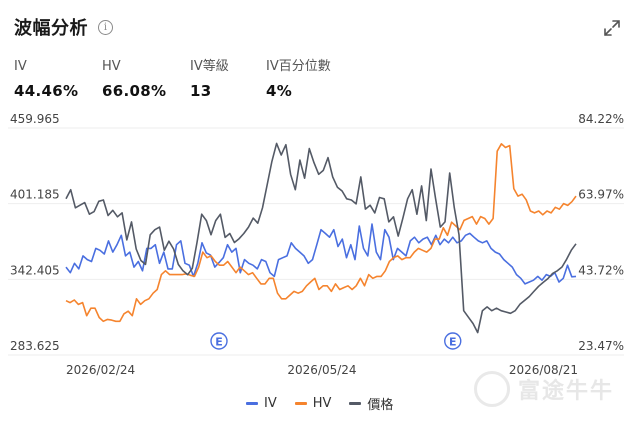  What do you see at coordinates (105, 27) in the screenshot?
I see `info-icon: i` at bounding box center [105, 27].